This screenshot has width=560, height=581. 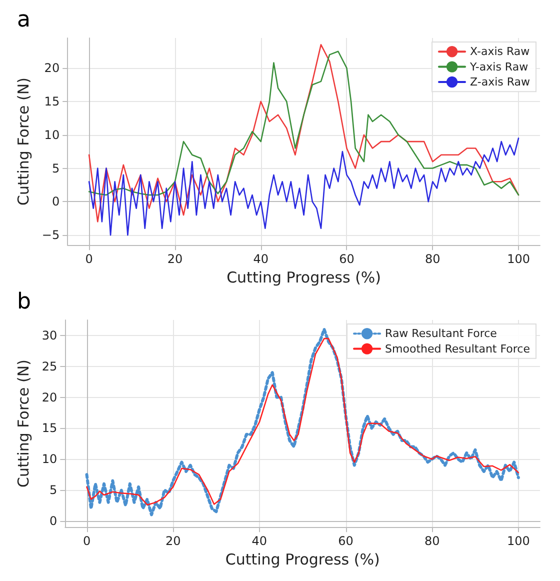 I want to click on chart-title: a, so click(x=23, y=20).